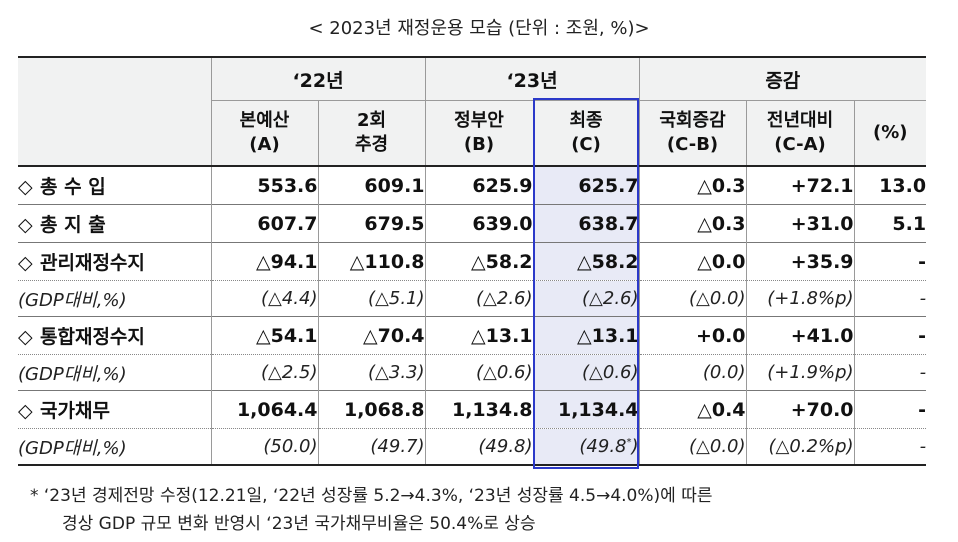 The image size is (958, 542). Describe the element at coordinates (372, 261) in the screenshot. I see `cell: △110.8` at that location.